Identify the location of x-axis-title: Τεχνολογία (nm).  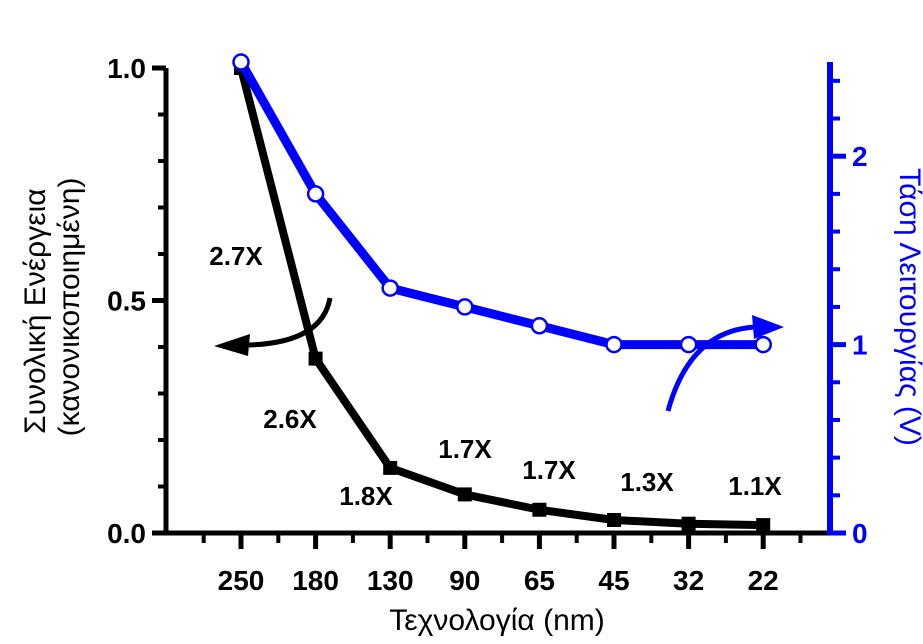
(497, 620).